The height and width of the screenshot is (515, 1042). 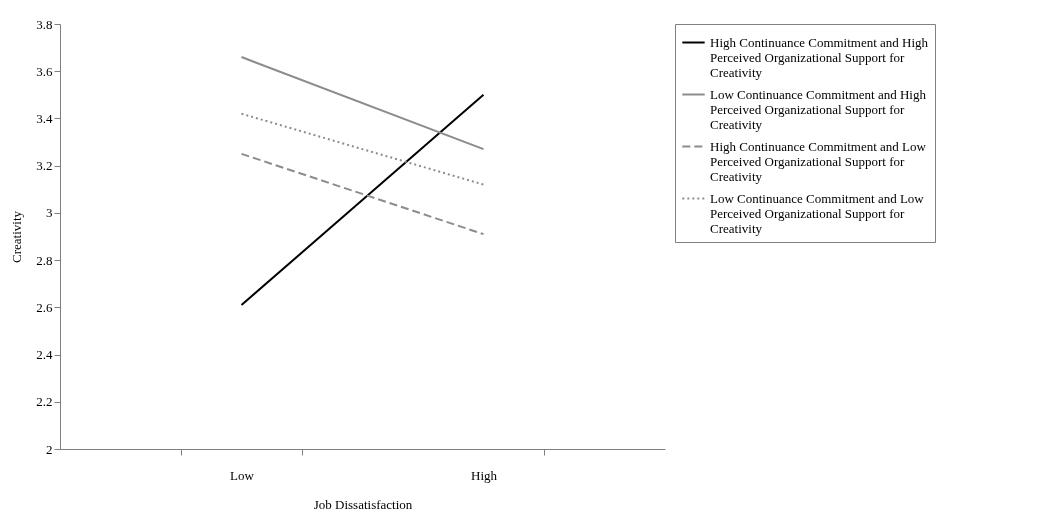 What do you see at coordinates (44, 118) in the screenshot?
I see `y-tick-label: 3.4` at bounding box center [44, 118].